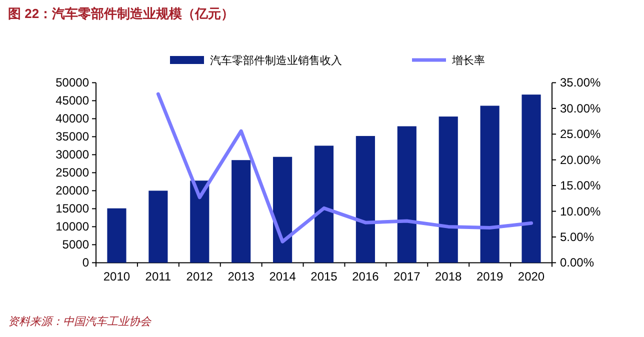  What do you see at coordinates (200, 277) in the screenshot?
I see `x-tick-label: 2012` at bounding box center [200, 277].